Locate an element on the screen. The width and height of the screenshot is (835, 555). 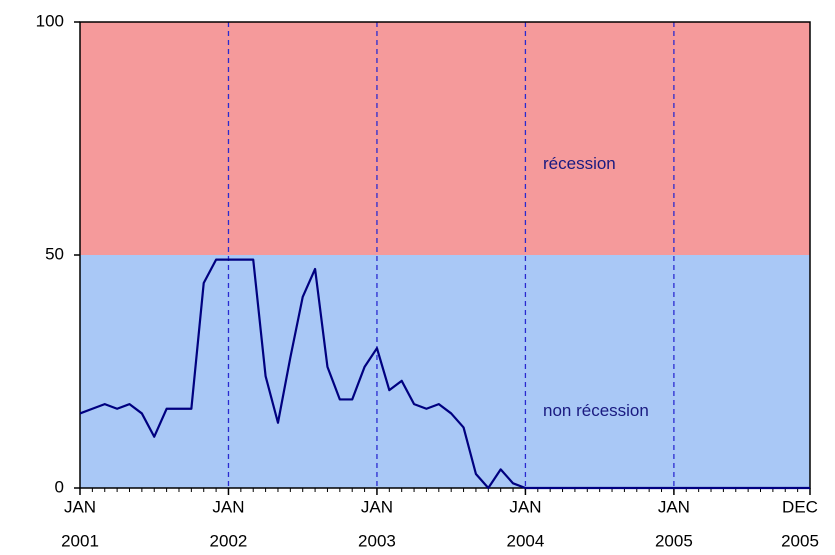
y-tick-label: 100 is located at coordinates (50, 20).